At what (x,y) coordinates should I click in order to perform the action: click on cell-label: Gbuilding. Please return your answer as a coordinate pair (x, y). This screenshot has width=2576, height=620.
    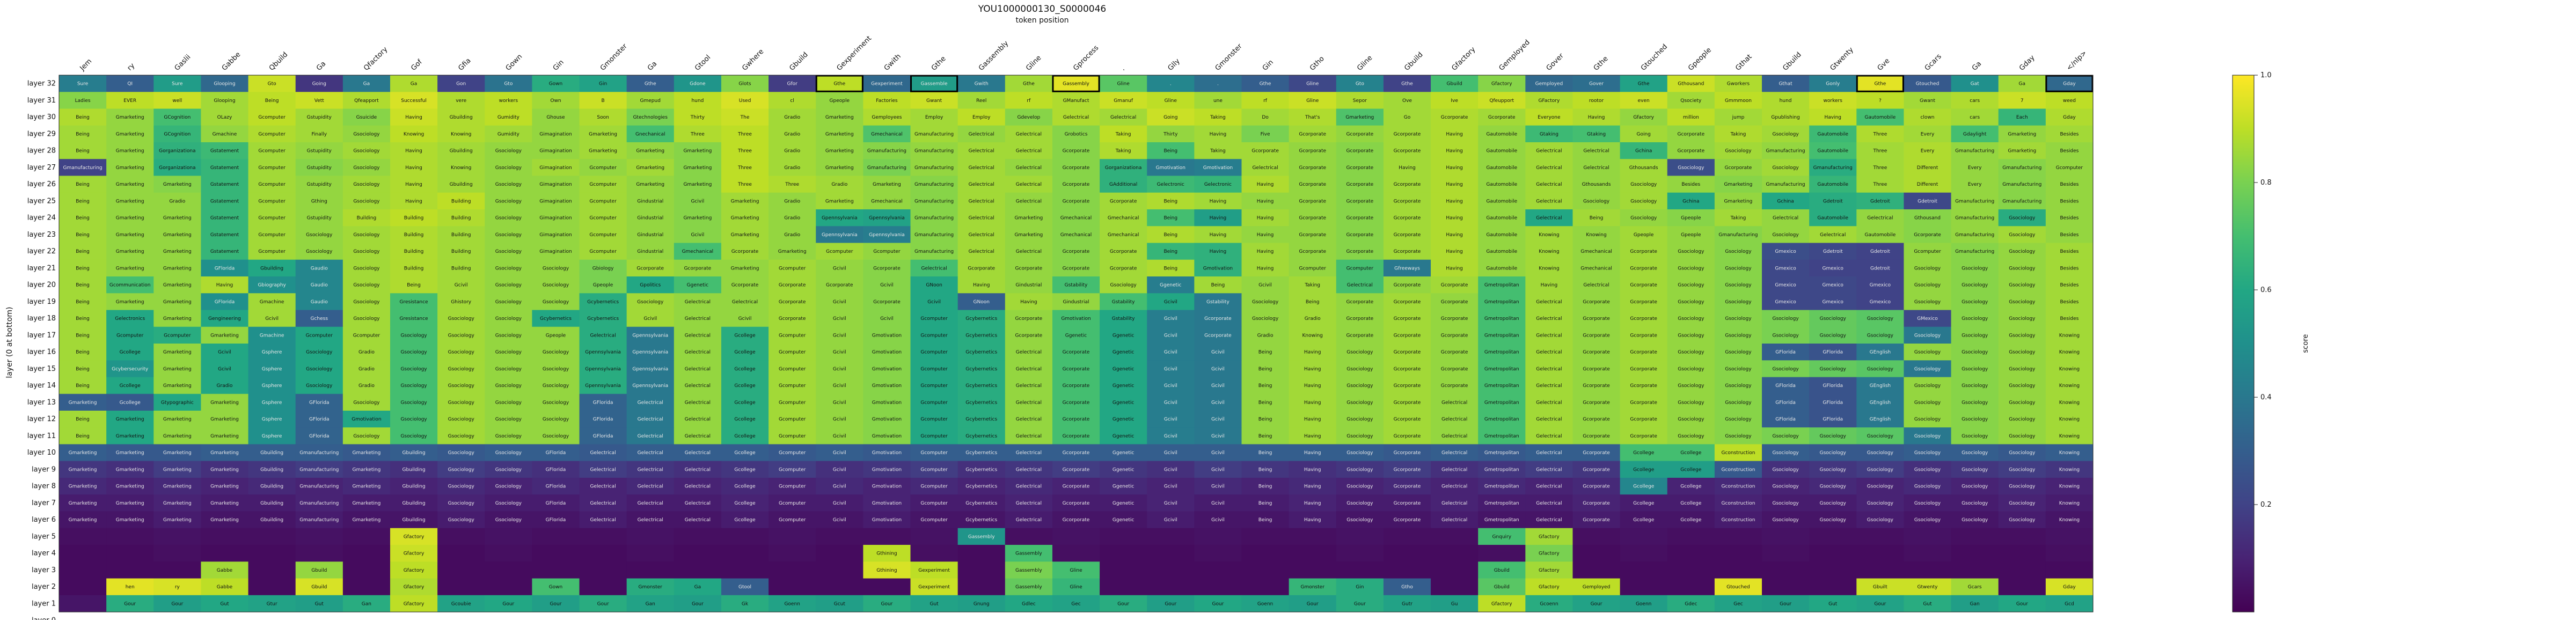
    Looking at the image, I should click on (414, 503).